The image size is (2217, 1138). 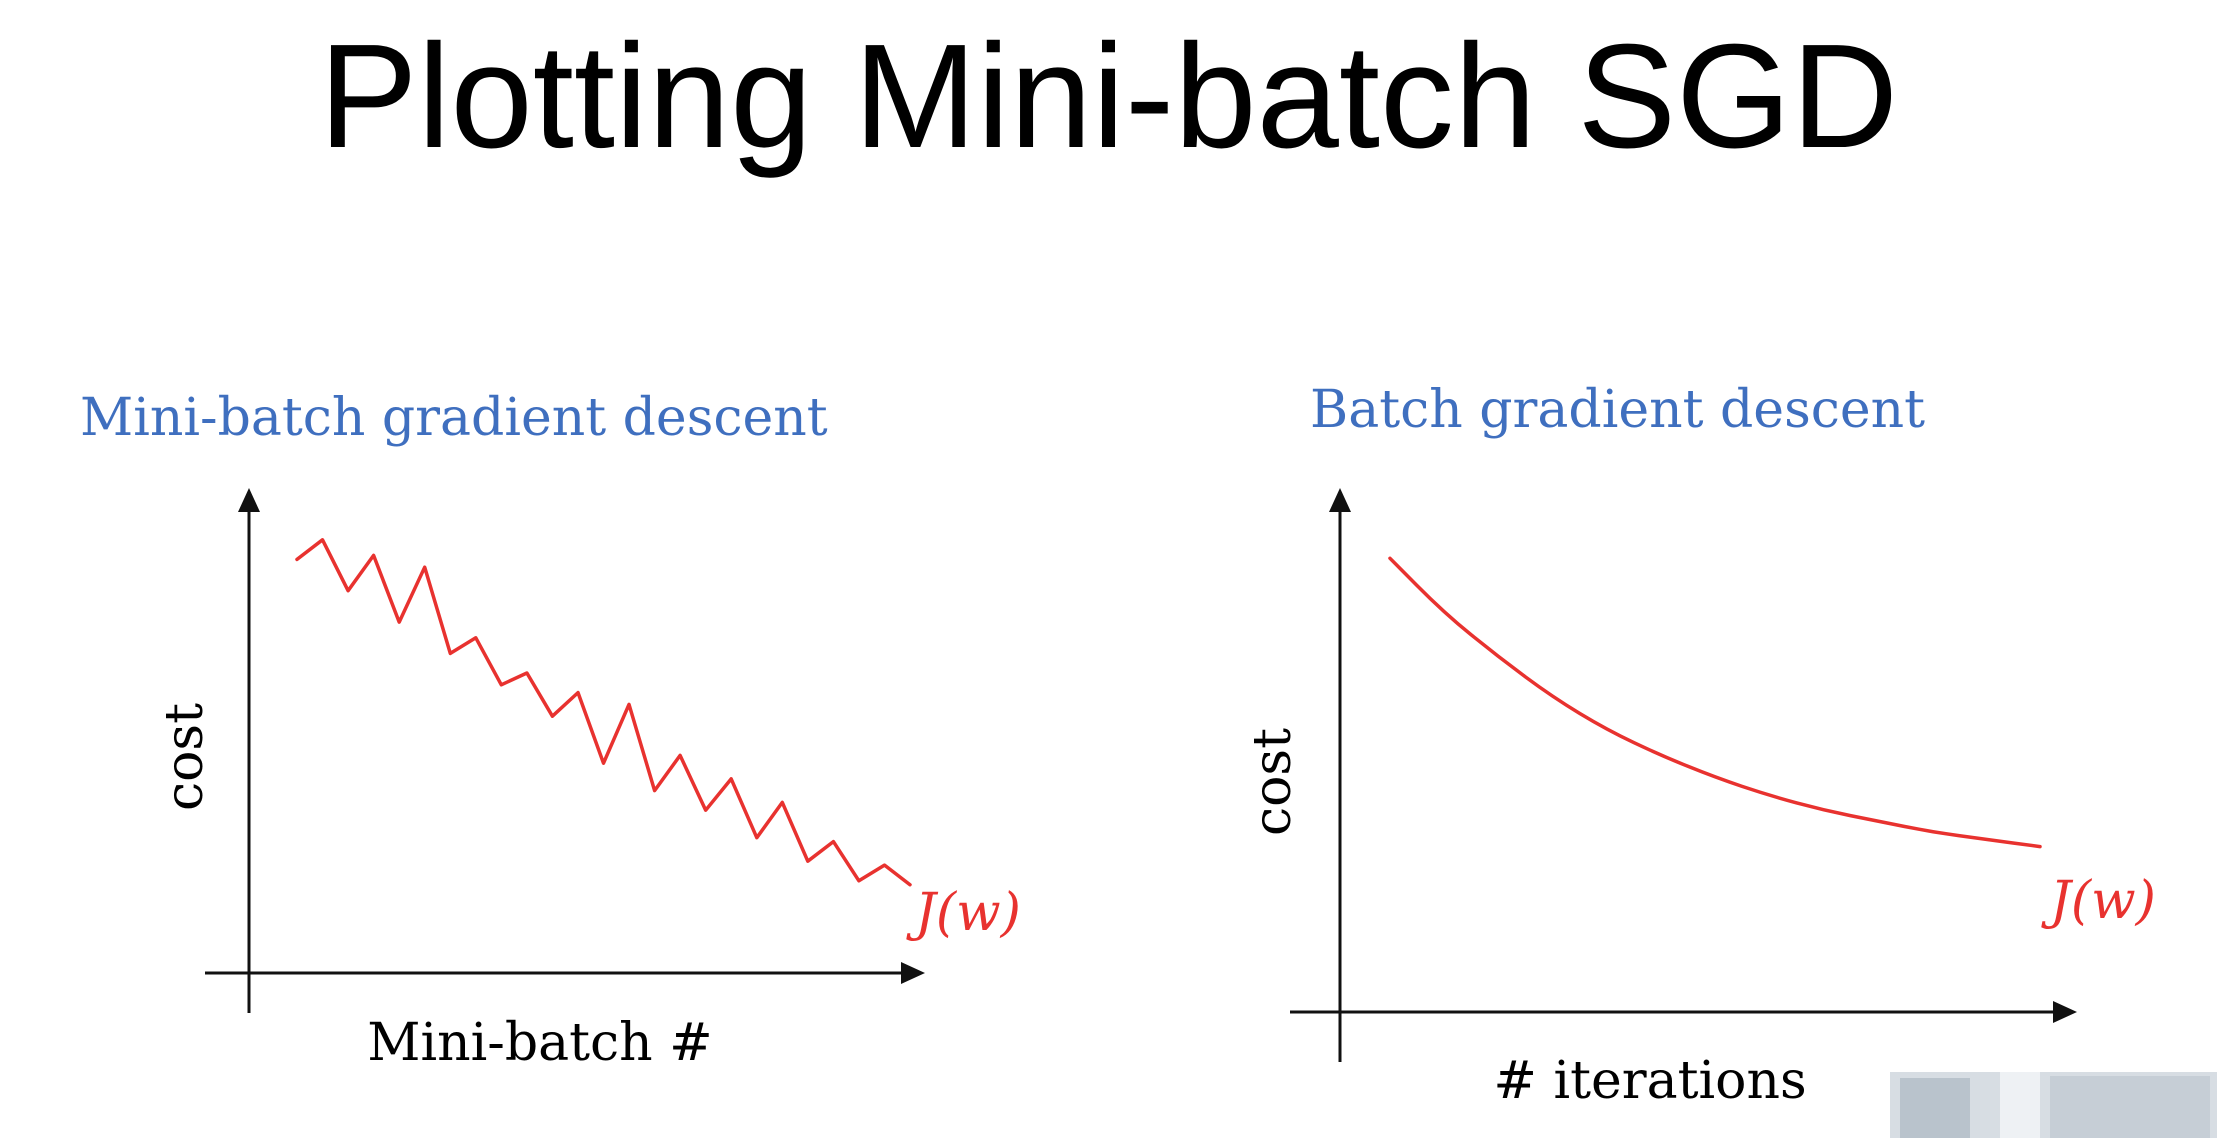 I want to click on left-series-label: J(w), so click(x=963, y=913).